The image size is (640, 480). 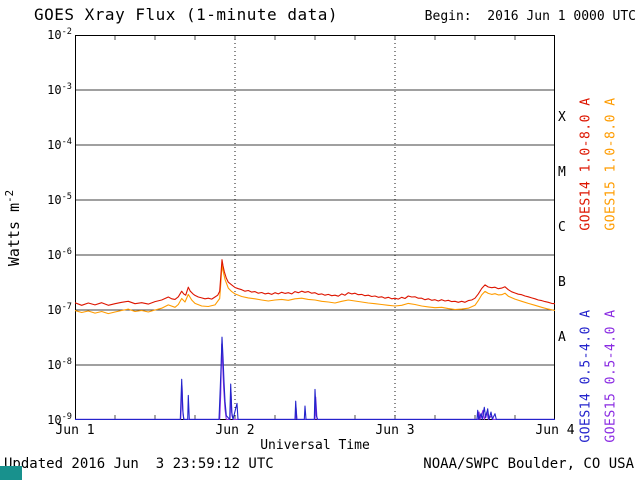 I want to click on x-tick-label: Jun 4, so click(x=555, y=430).